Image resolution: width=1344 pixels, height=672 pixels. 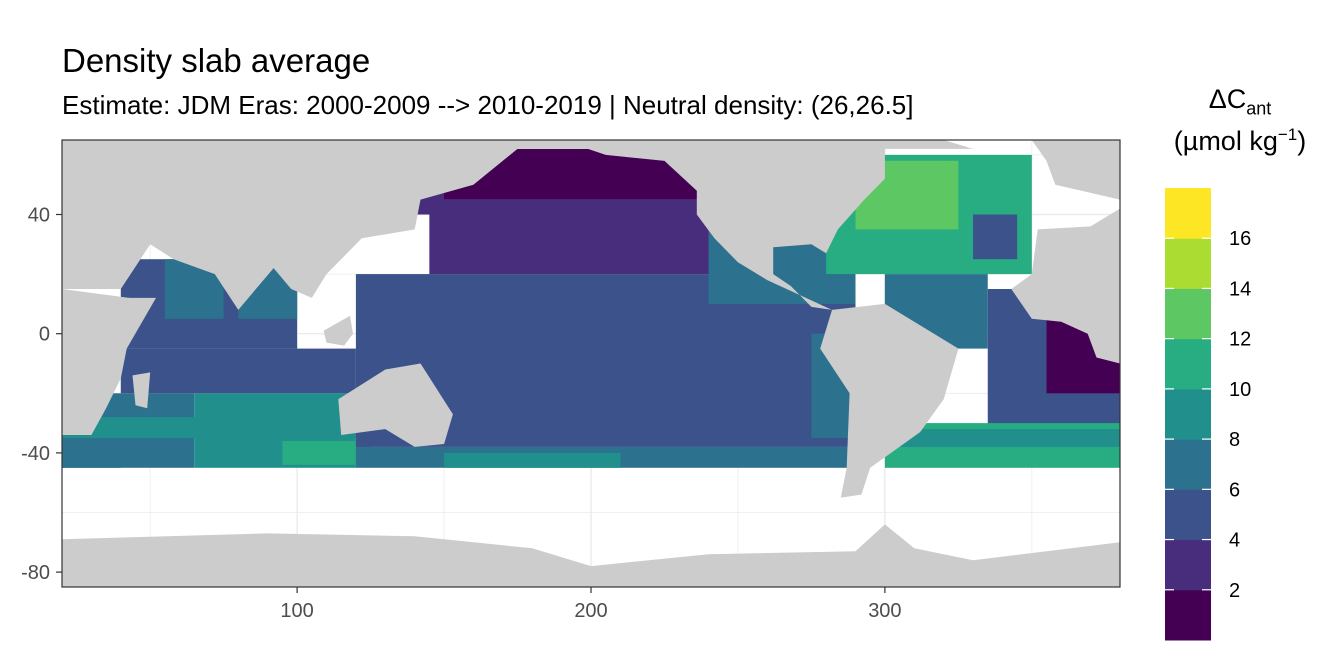 I want to click on legend-title-subscript: ant, so click(x=1259, y=108).